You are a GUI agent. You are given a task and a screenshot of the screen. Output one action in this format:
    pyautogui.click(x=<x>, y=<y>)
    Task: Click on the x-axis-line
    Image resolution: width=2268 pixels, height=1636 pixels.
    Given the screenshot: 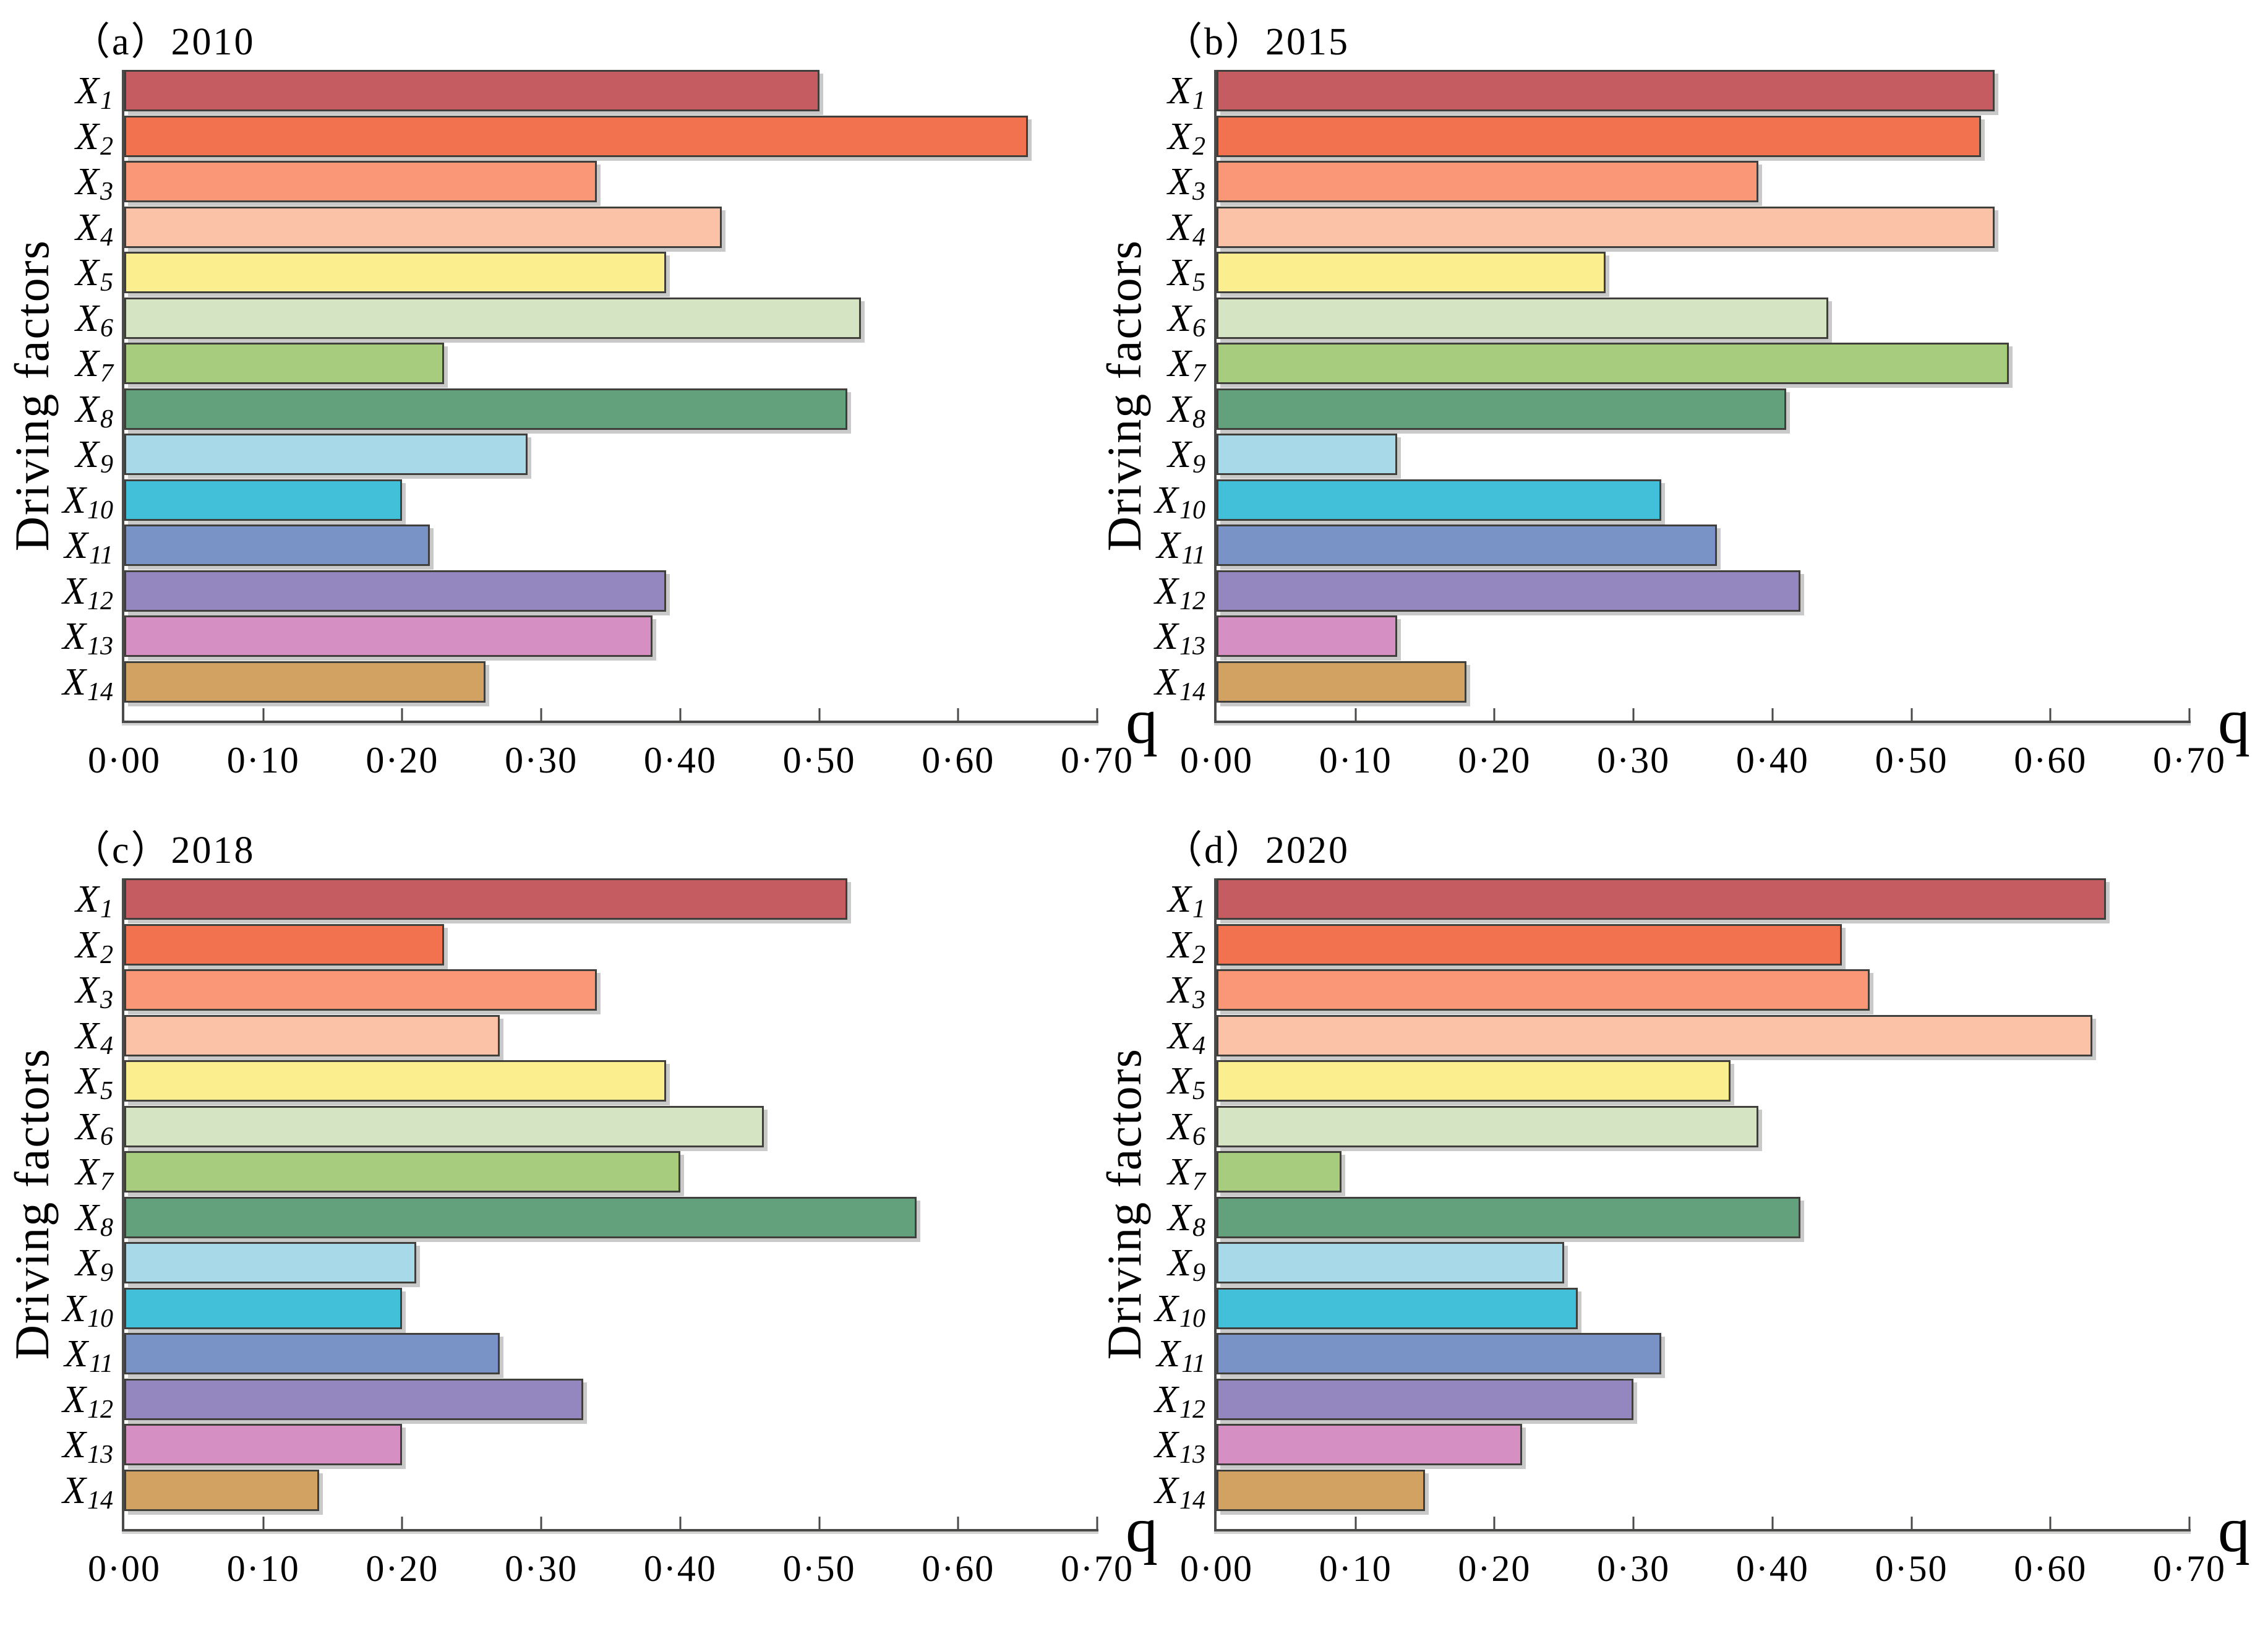 What is the action you would take?
    pyautogui.click(x=610, y=722)
    